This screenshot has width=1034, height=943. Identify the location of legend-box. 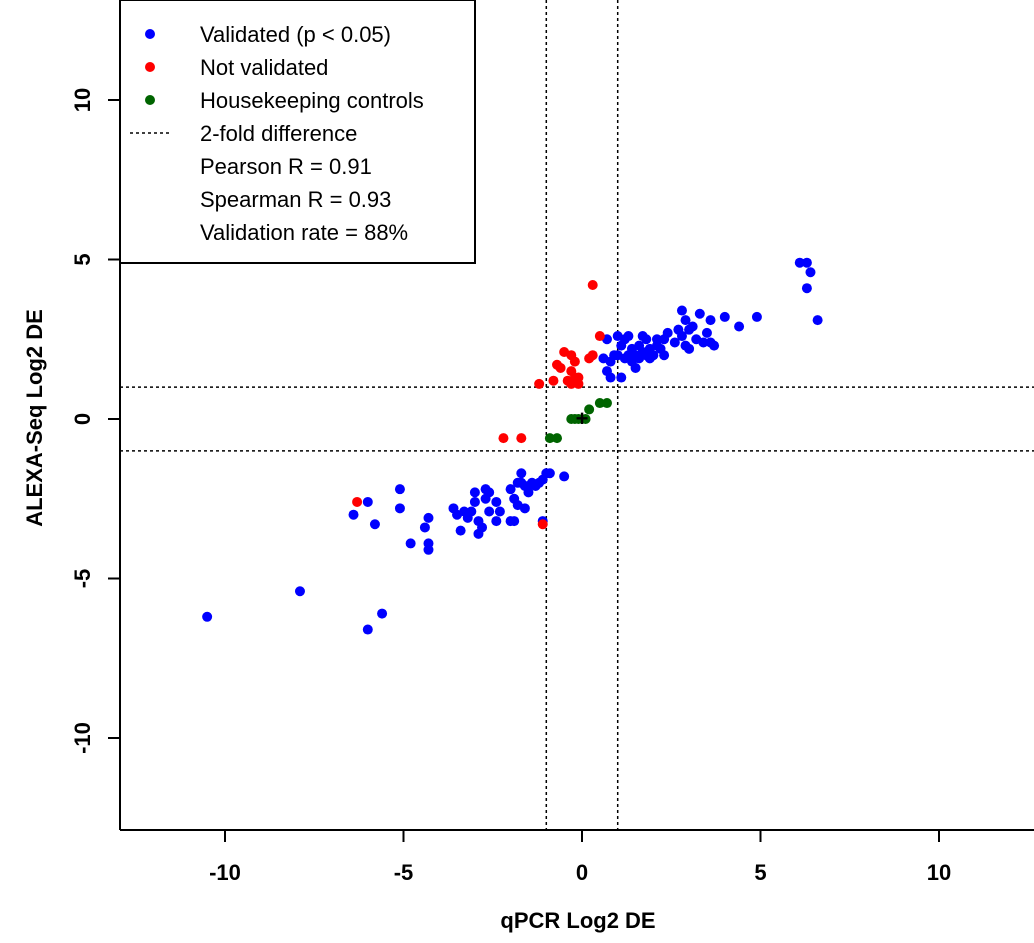
(297, 132).